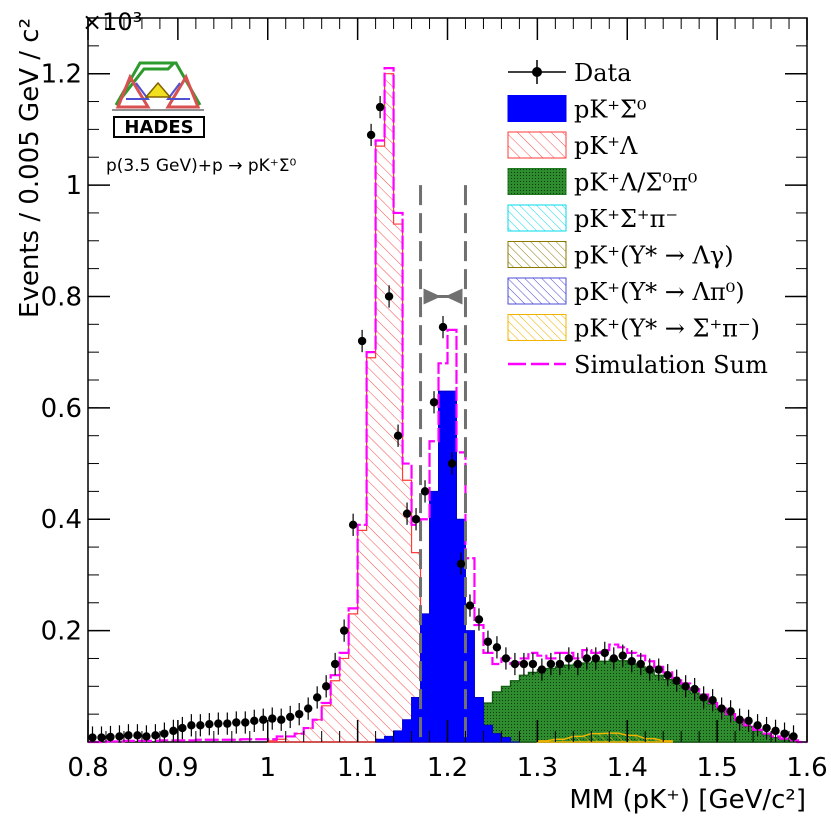  I want to click on legend-label: pK⁺(Y* → Σ⁺π⁻), so click(667, 329).